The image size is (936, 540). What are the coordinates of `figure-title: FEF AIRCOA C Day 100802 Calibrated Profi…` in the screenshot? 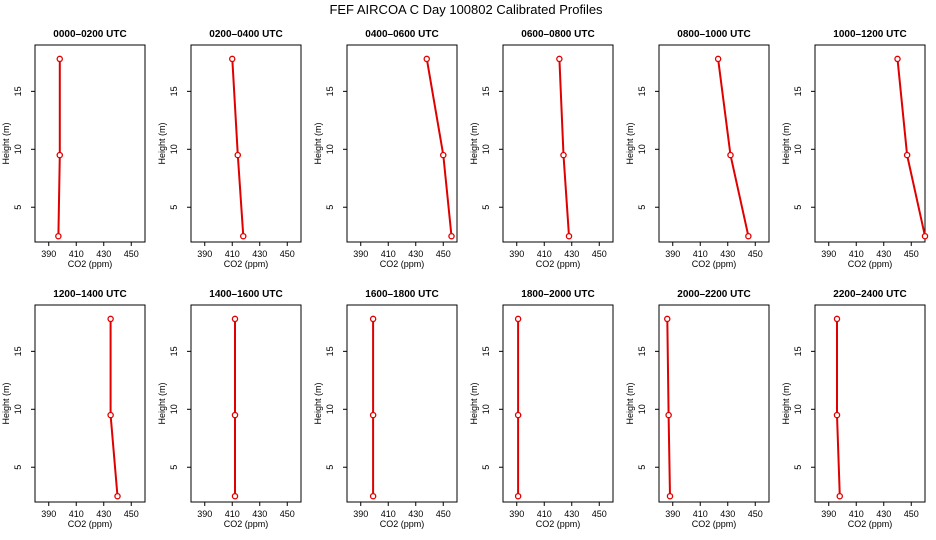 It's located at (466, 9).